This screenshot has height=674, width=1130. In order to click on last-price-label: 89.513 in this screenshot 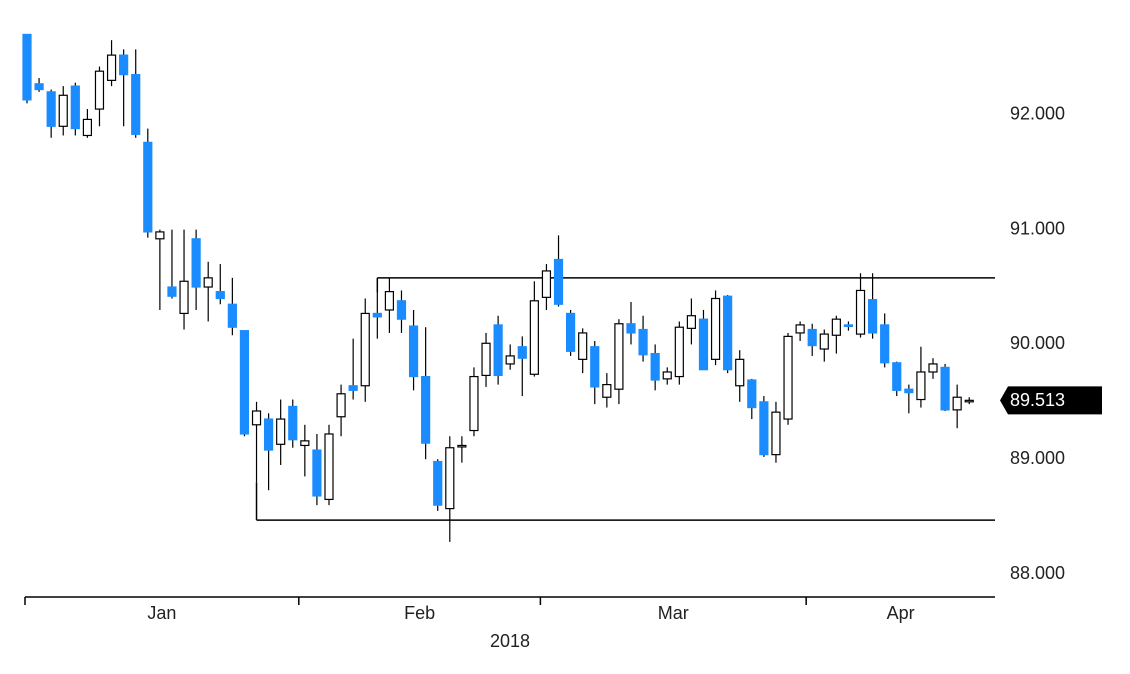, I will do `click(1037, 400)`.